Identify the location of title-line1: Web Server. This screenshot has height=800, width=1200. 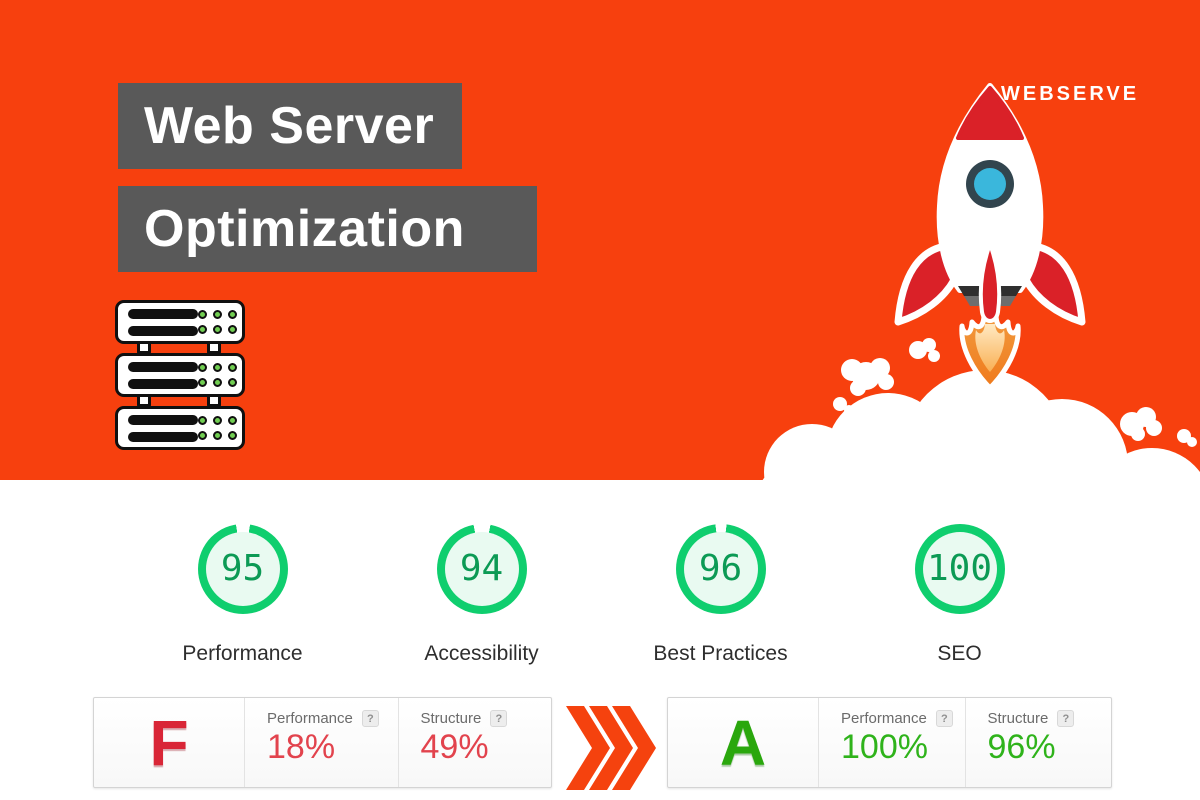
(290, 126).